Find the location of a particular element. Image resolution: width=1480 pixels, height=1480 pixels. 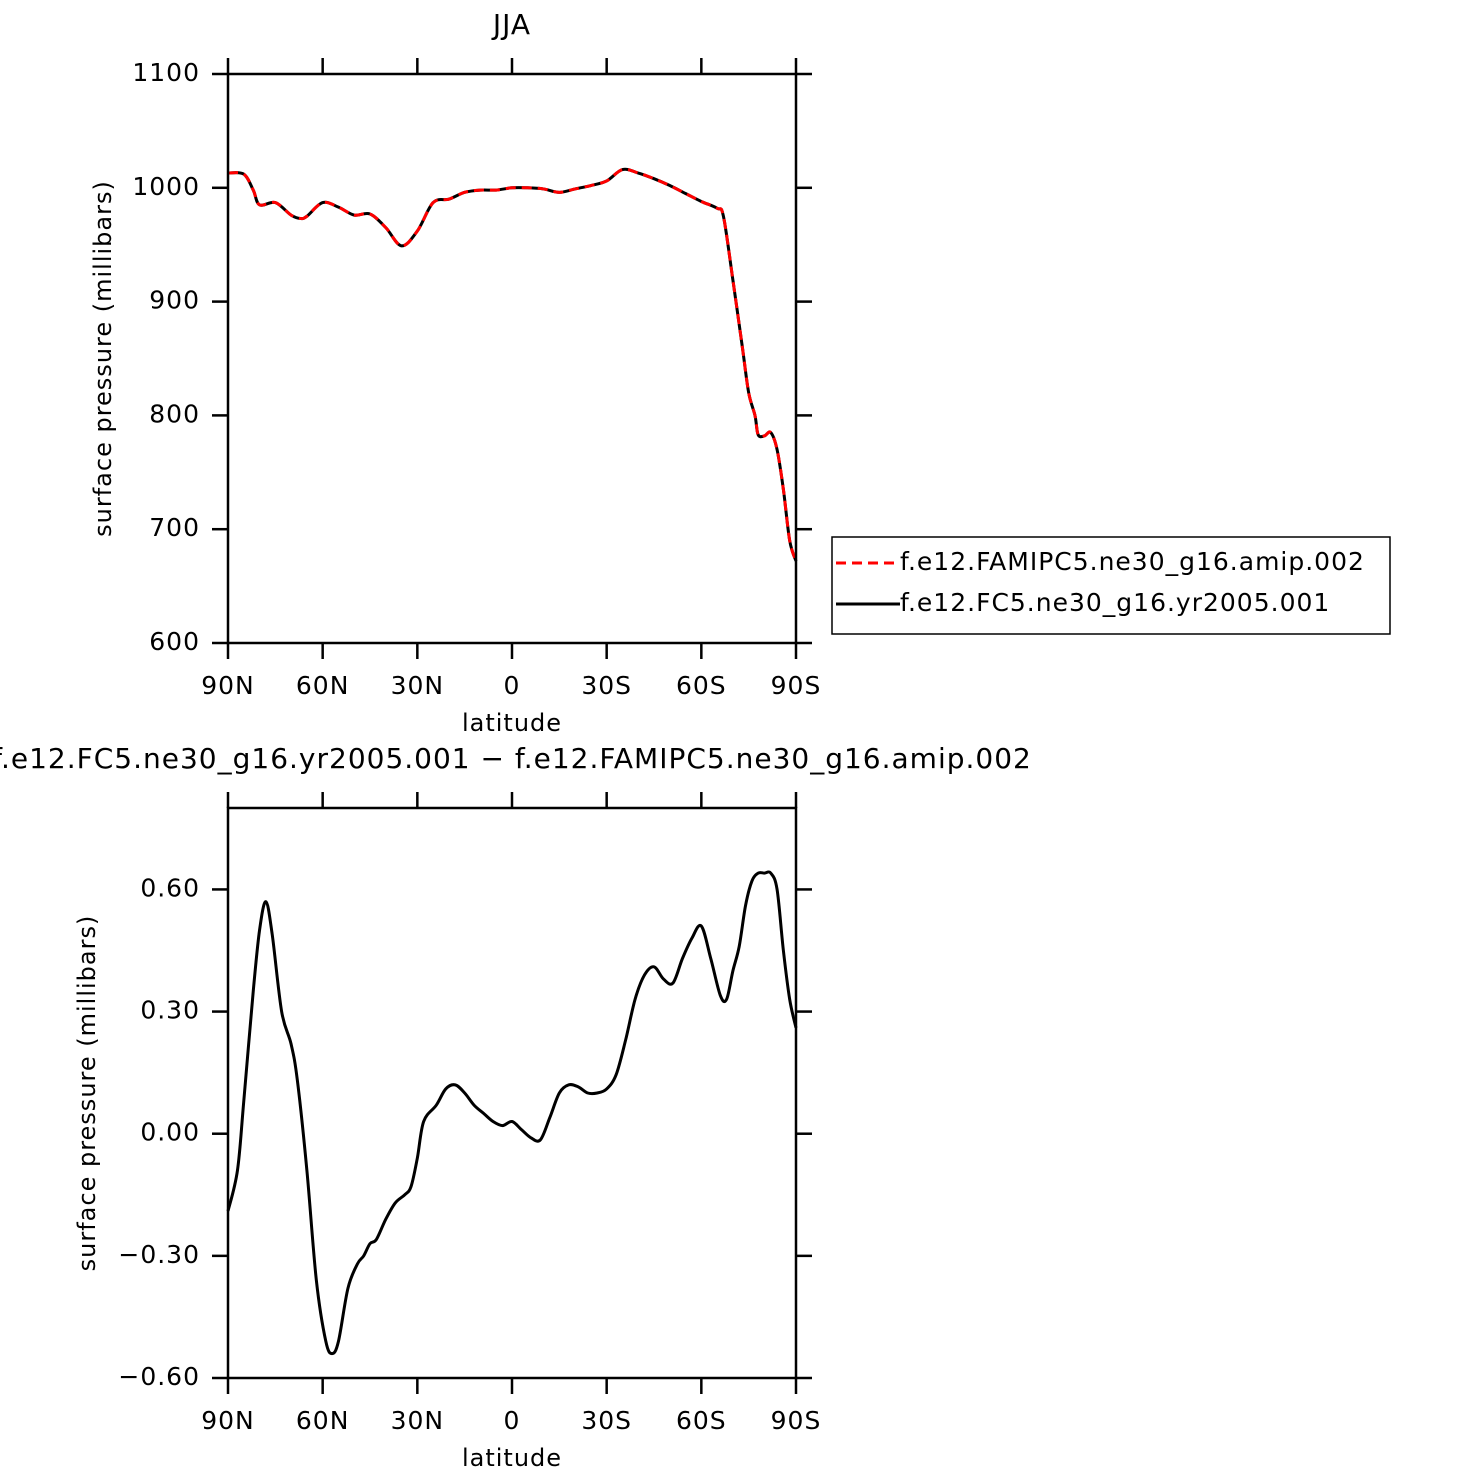

y-tick-label: −0.60 is located at coordinates (159, 1376).